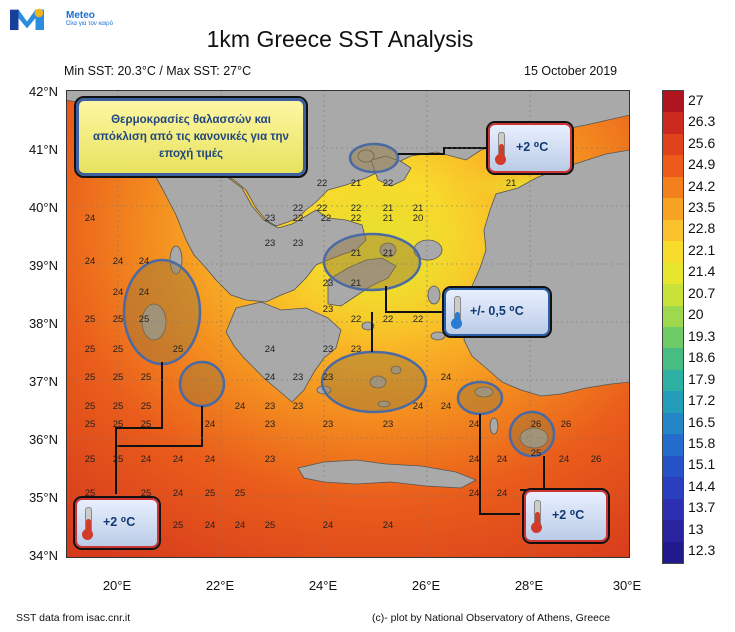 Image resolution: width=735 pixels, height=632 pixels. What do you see at coordinates (89, 24) in the screenshot?
I see `logo-tagline: Όλα για τον καιρό` at bounding box center [89, 24].